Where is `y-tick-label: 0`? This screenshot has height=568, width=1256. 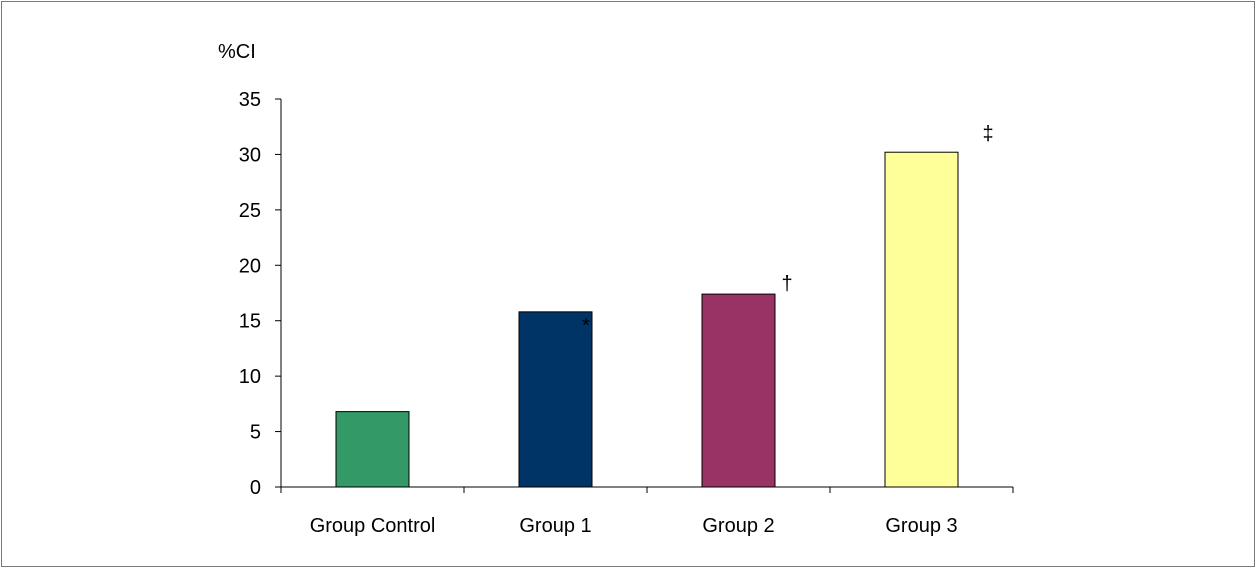
y-tick-label: 0 is located at coordinates (255, 488).